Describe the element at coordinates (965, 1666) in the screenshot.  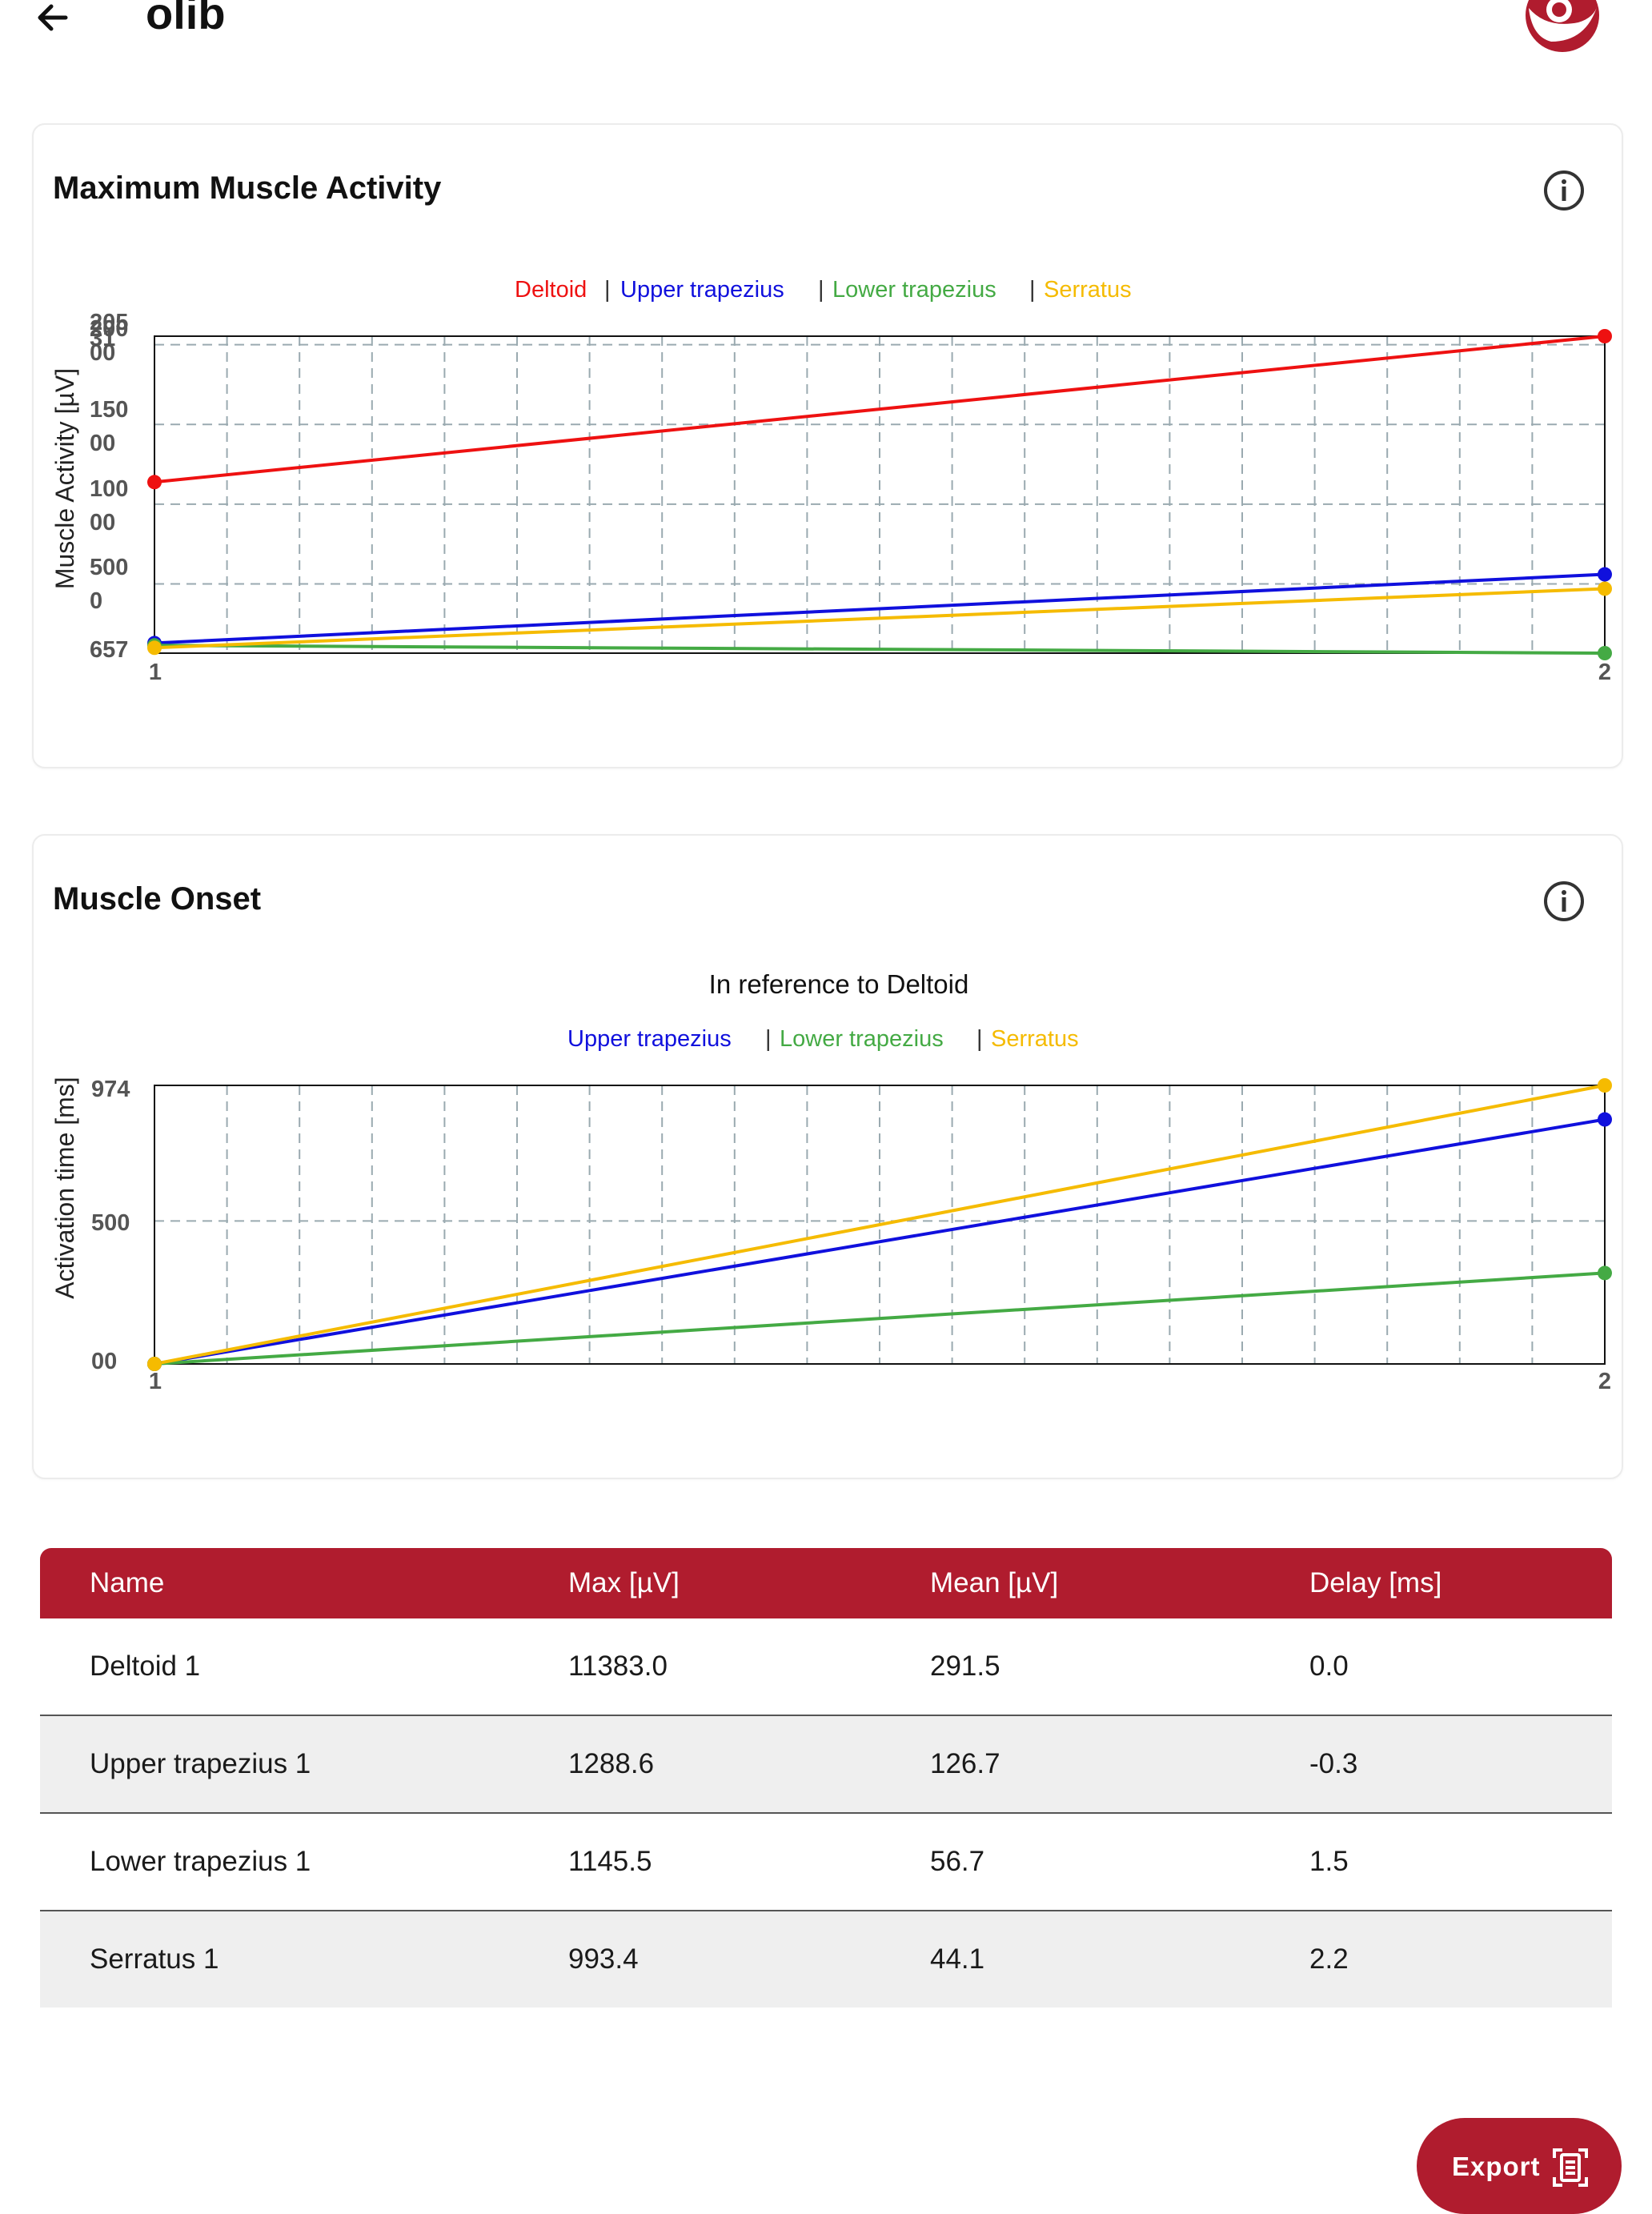
I see `cell-mean: 291.5` at that location.